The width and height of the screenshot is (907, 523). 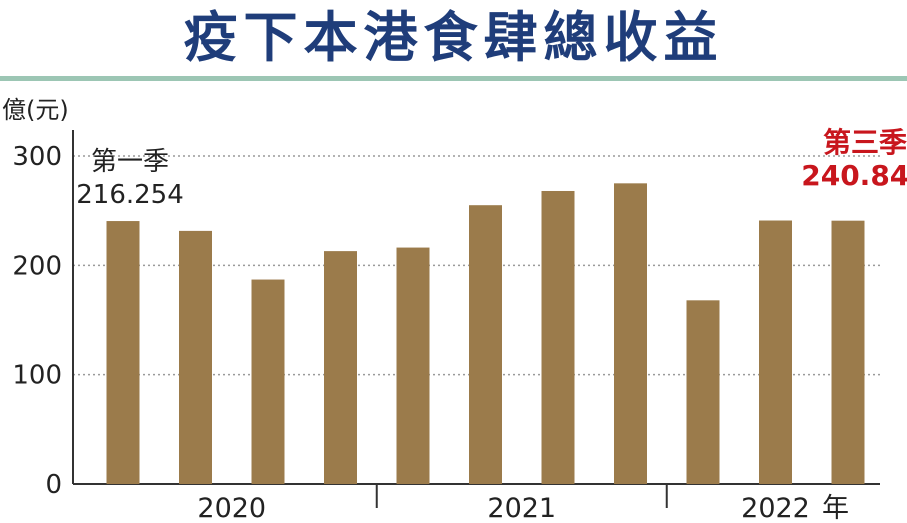 What do you see at coordinates (37, 376) in the screenshot?
I see `y-tick-label: 100` at bounding box center [37, 376].